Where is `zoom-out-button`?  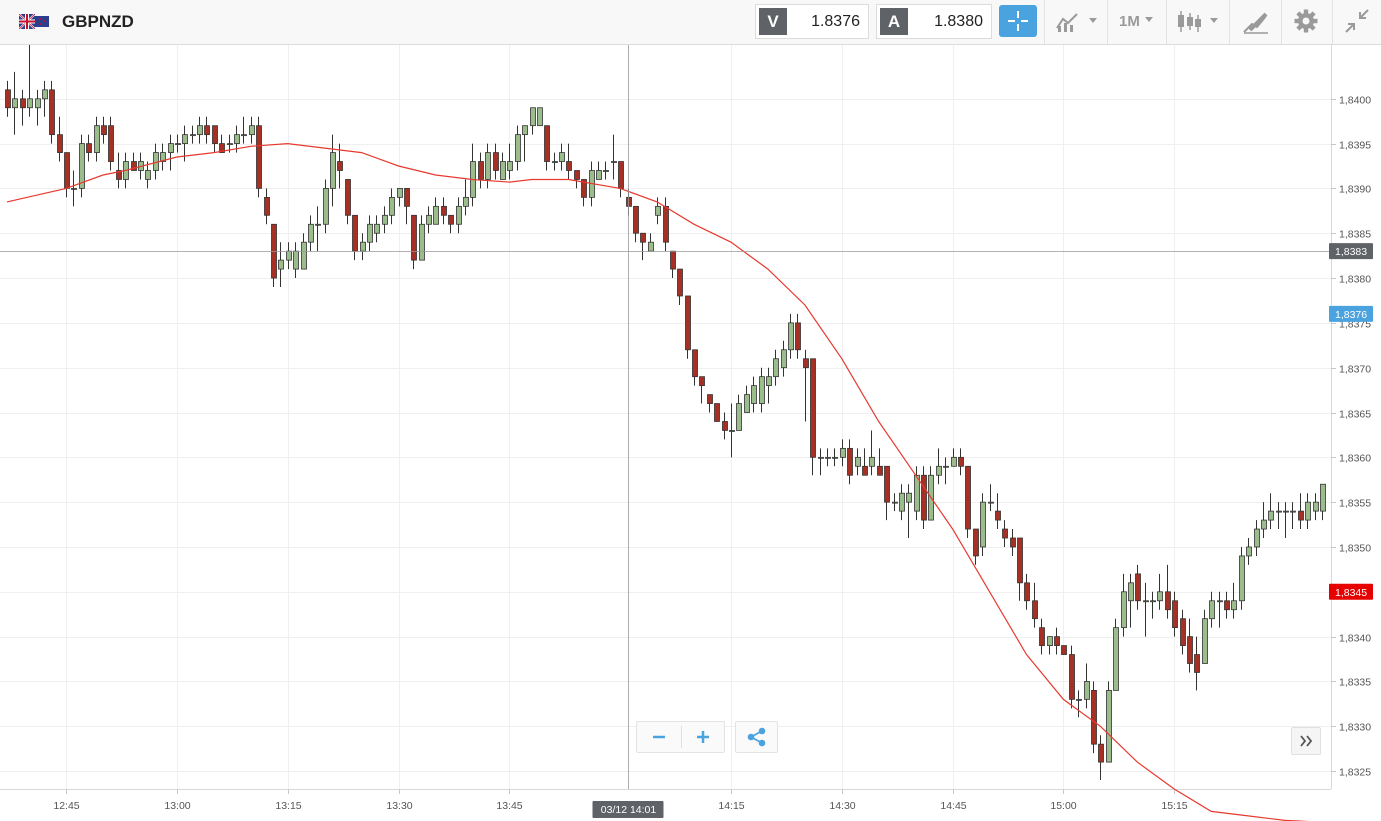 zoom-out-button is located at coordinates (659, 737).